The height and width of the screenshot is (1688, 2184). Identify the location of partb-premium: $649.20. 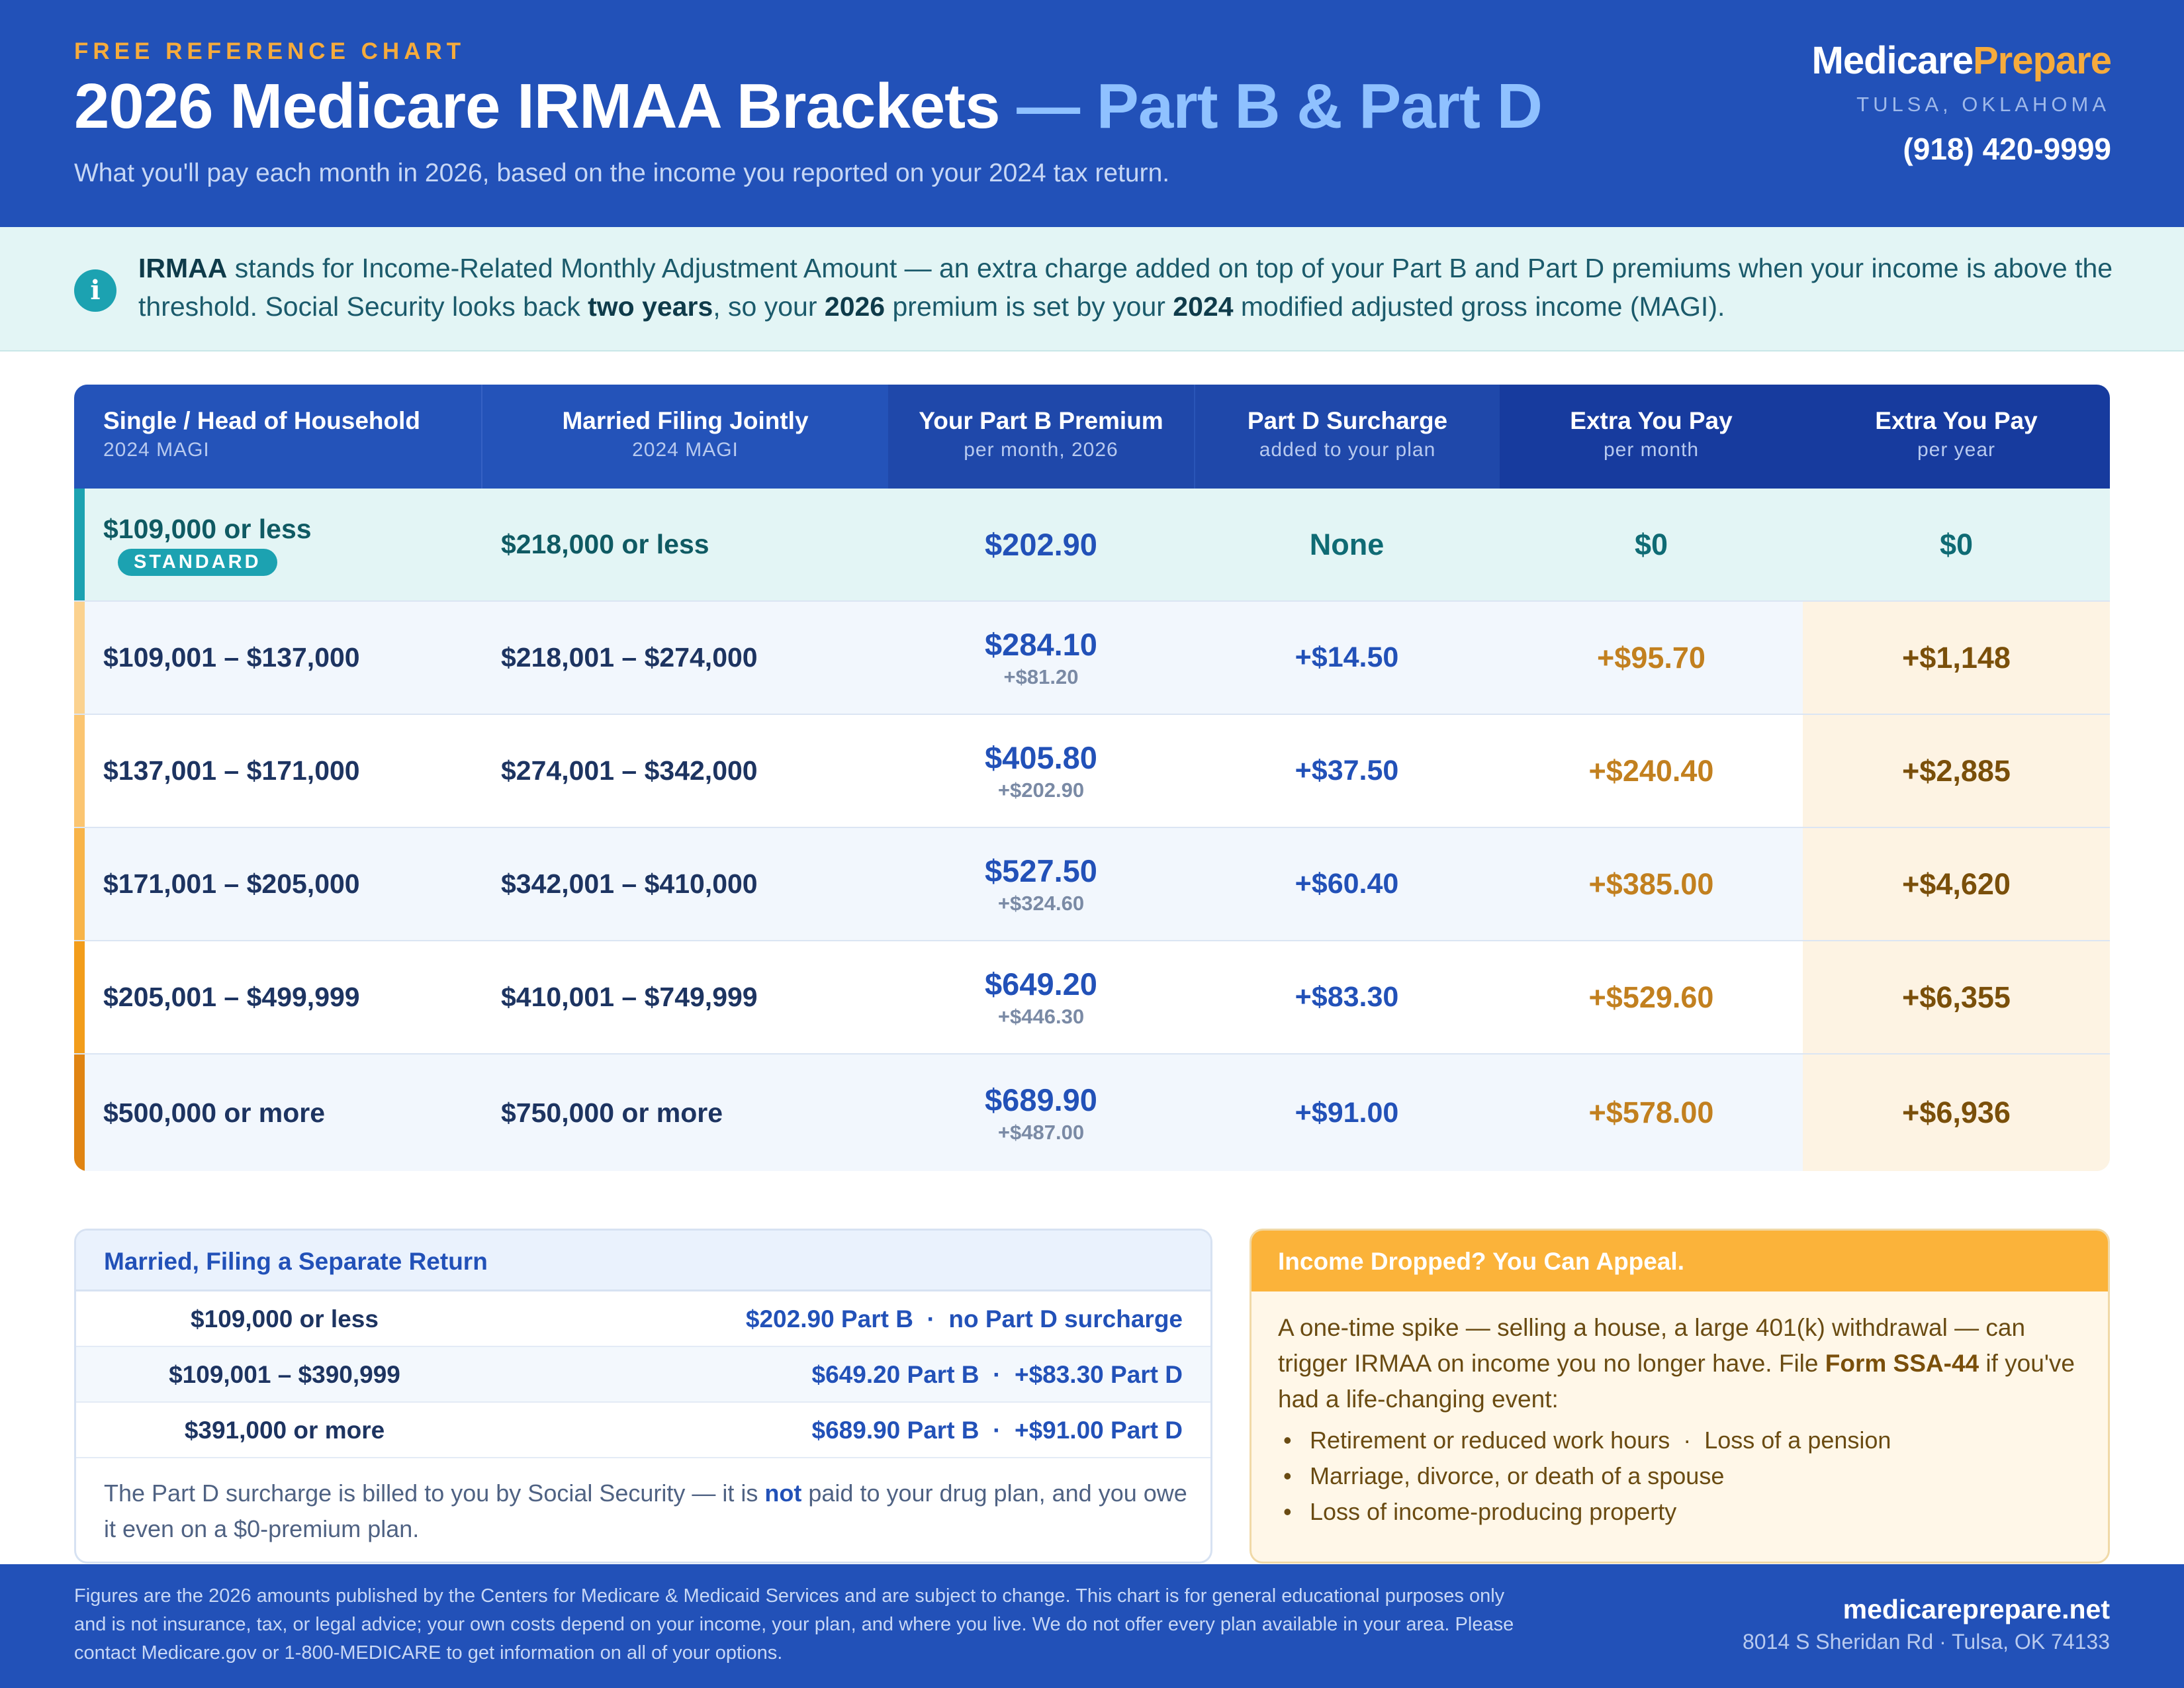
(1041, 984).